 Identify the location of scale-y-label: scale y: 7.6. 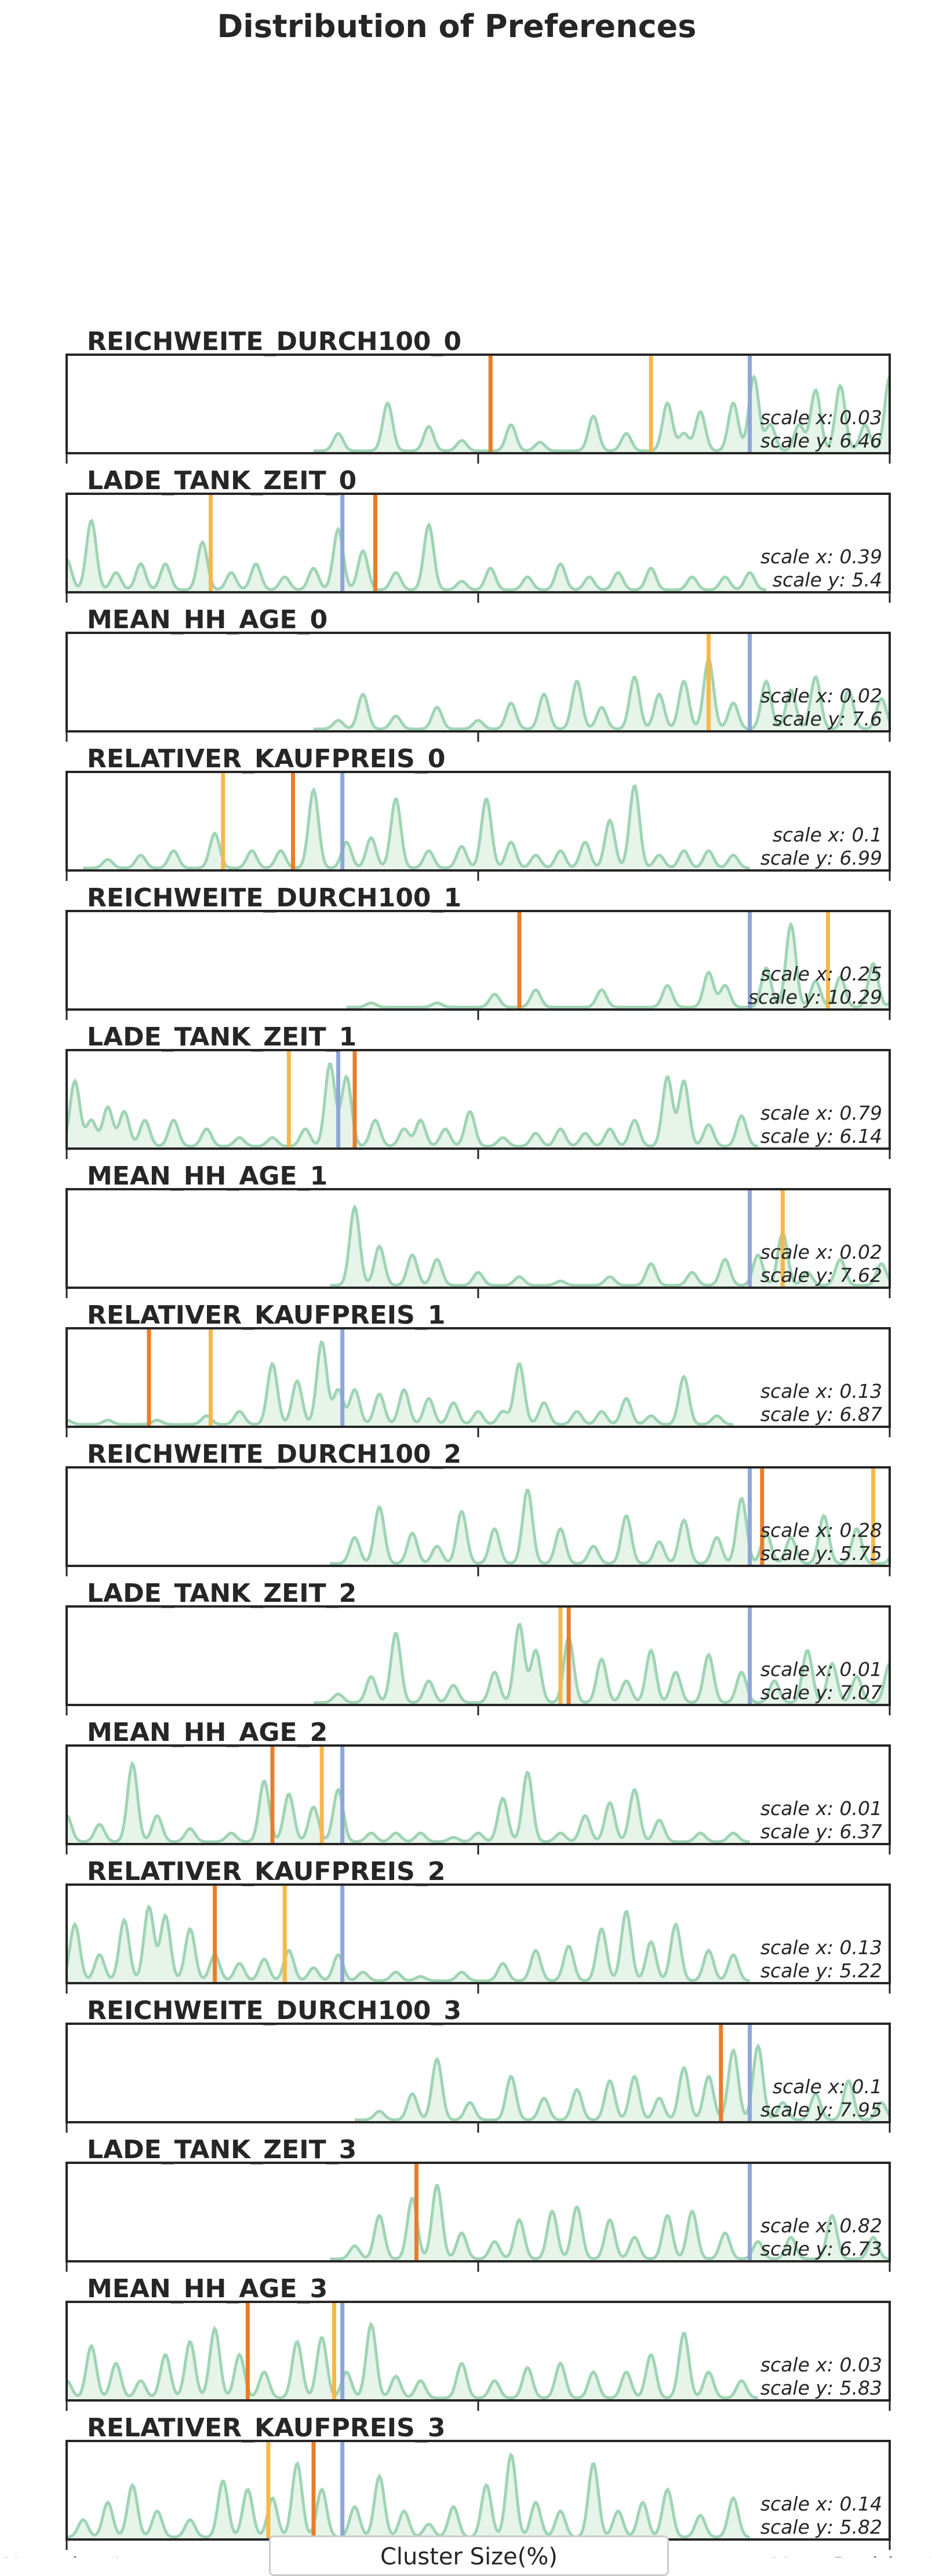
(827, 719).